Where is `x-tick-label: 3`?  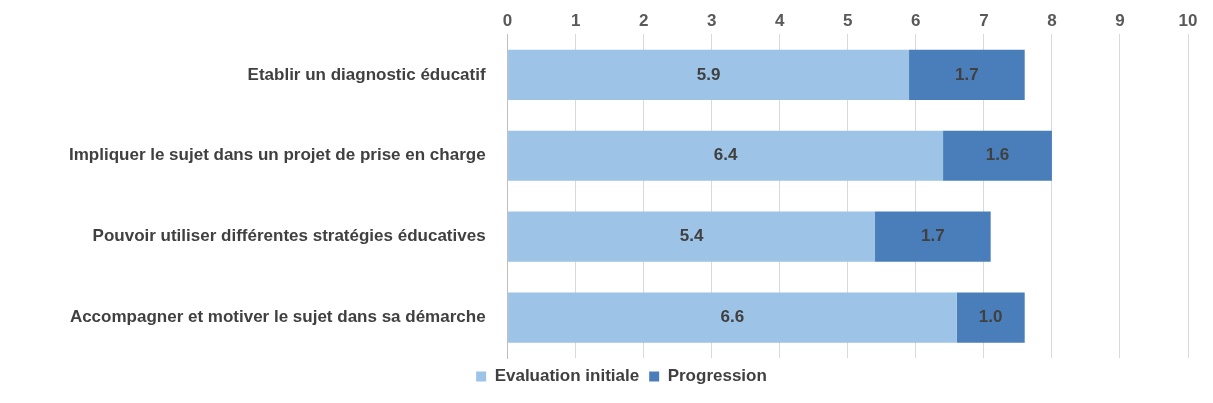 x-tick-label: 3 is located at coordinates (711, 20).